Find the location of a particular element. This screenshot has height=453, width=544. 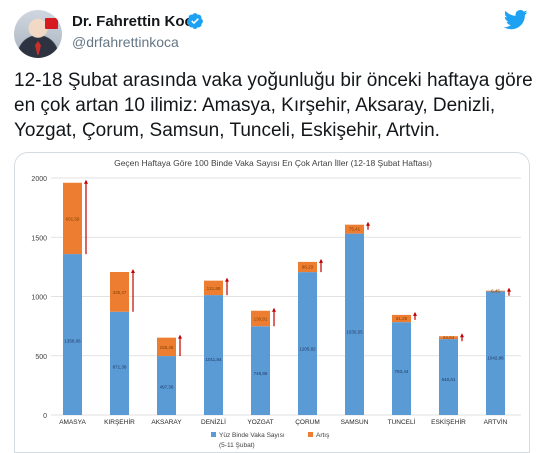

data-label-increase: 130,91 is located at coordinates (261, 319).